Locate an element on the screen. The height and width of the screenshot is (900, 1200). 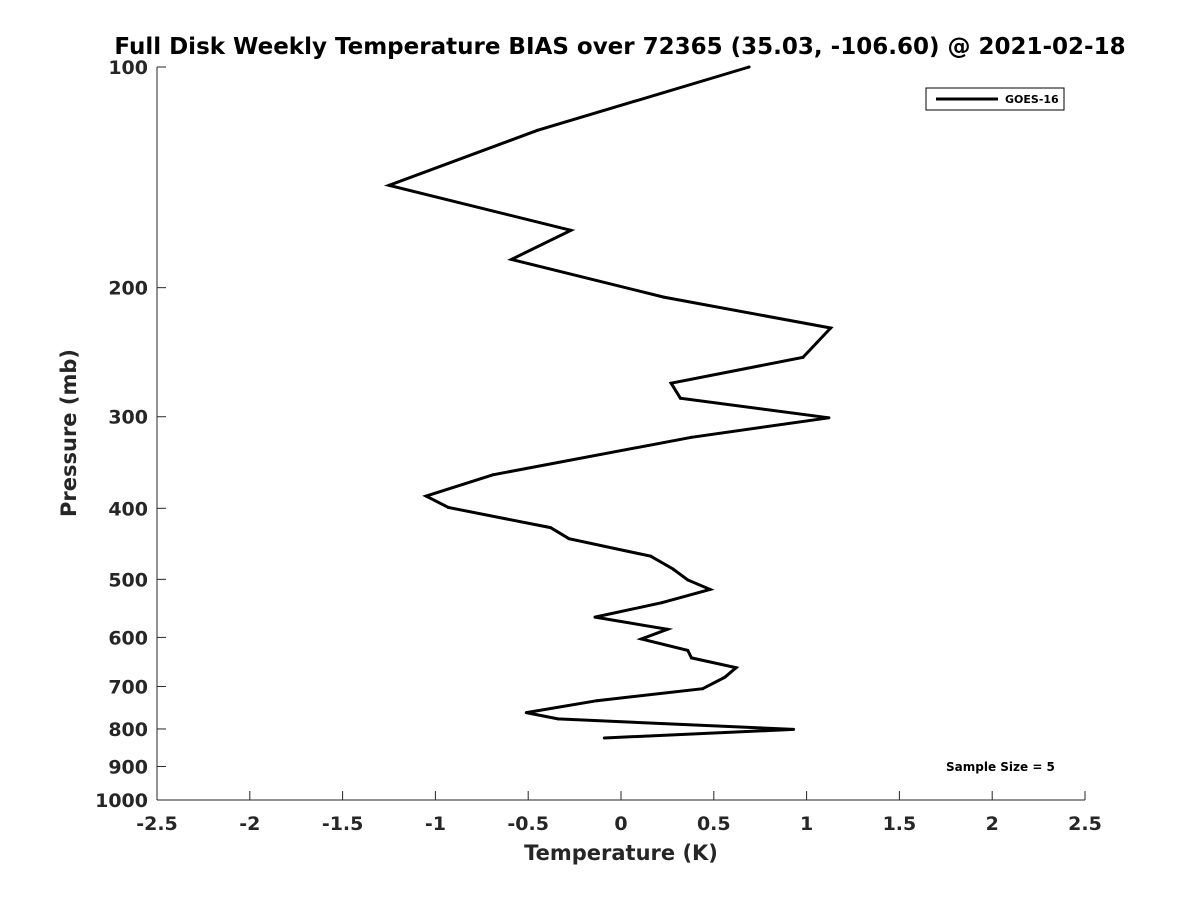
x-tick-label: 0.5 is located at coordinates (714, 824).